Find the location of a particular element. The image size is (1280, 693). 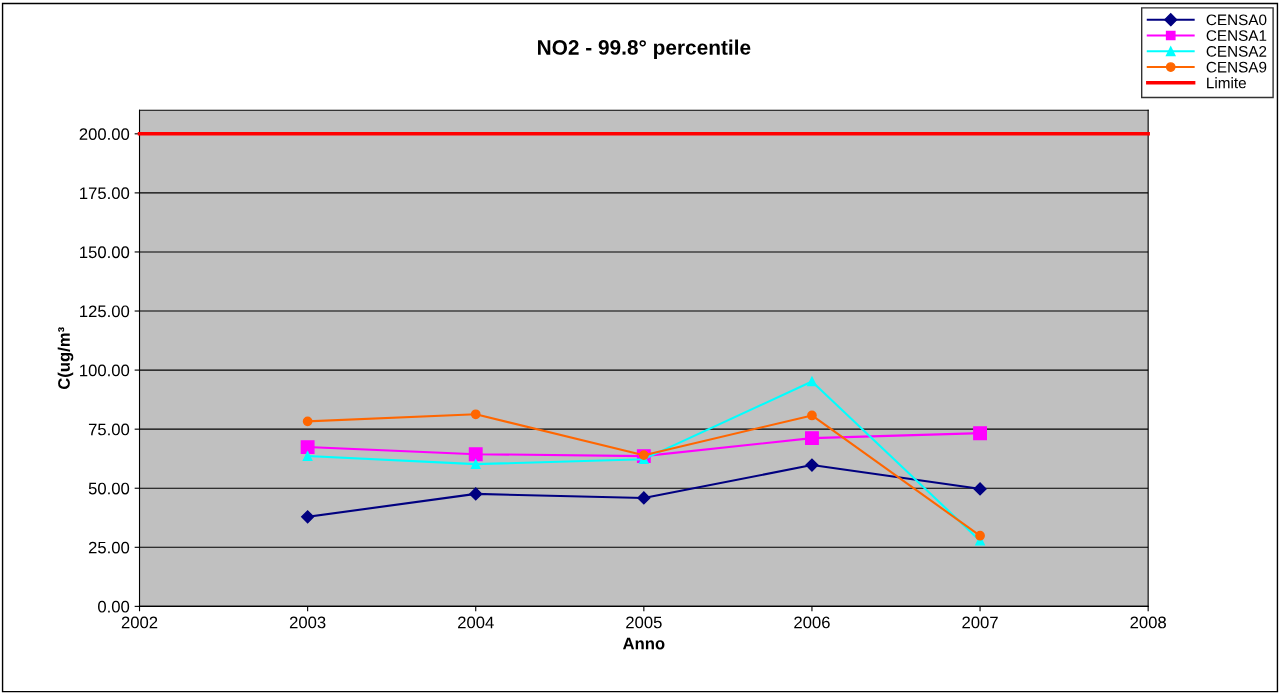

y-tick-label: 75.00 is located at coordinates (109, 429).